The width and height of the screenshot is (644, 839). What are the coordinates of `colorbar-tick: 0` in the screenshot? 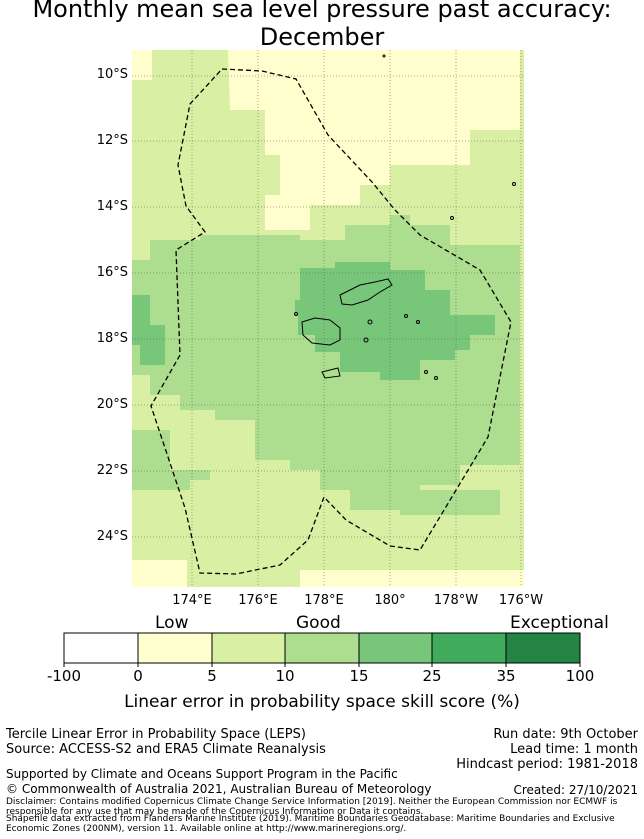 It's located at (138, 676).